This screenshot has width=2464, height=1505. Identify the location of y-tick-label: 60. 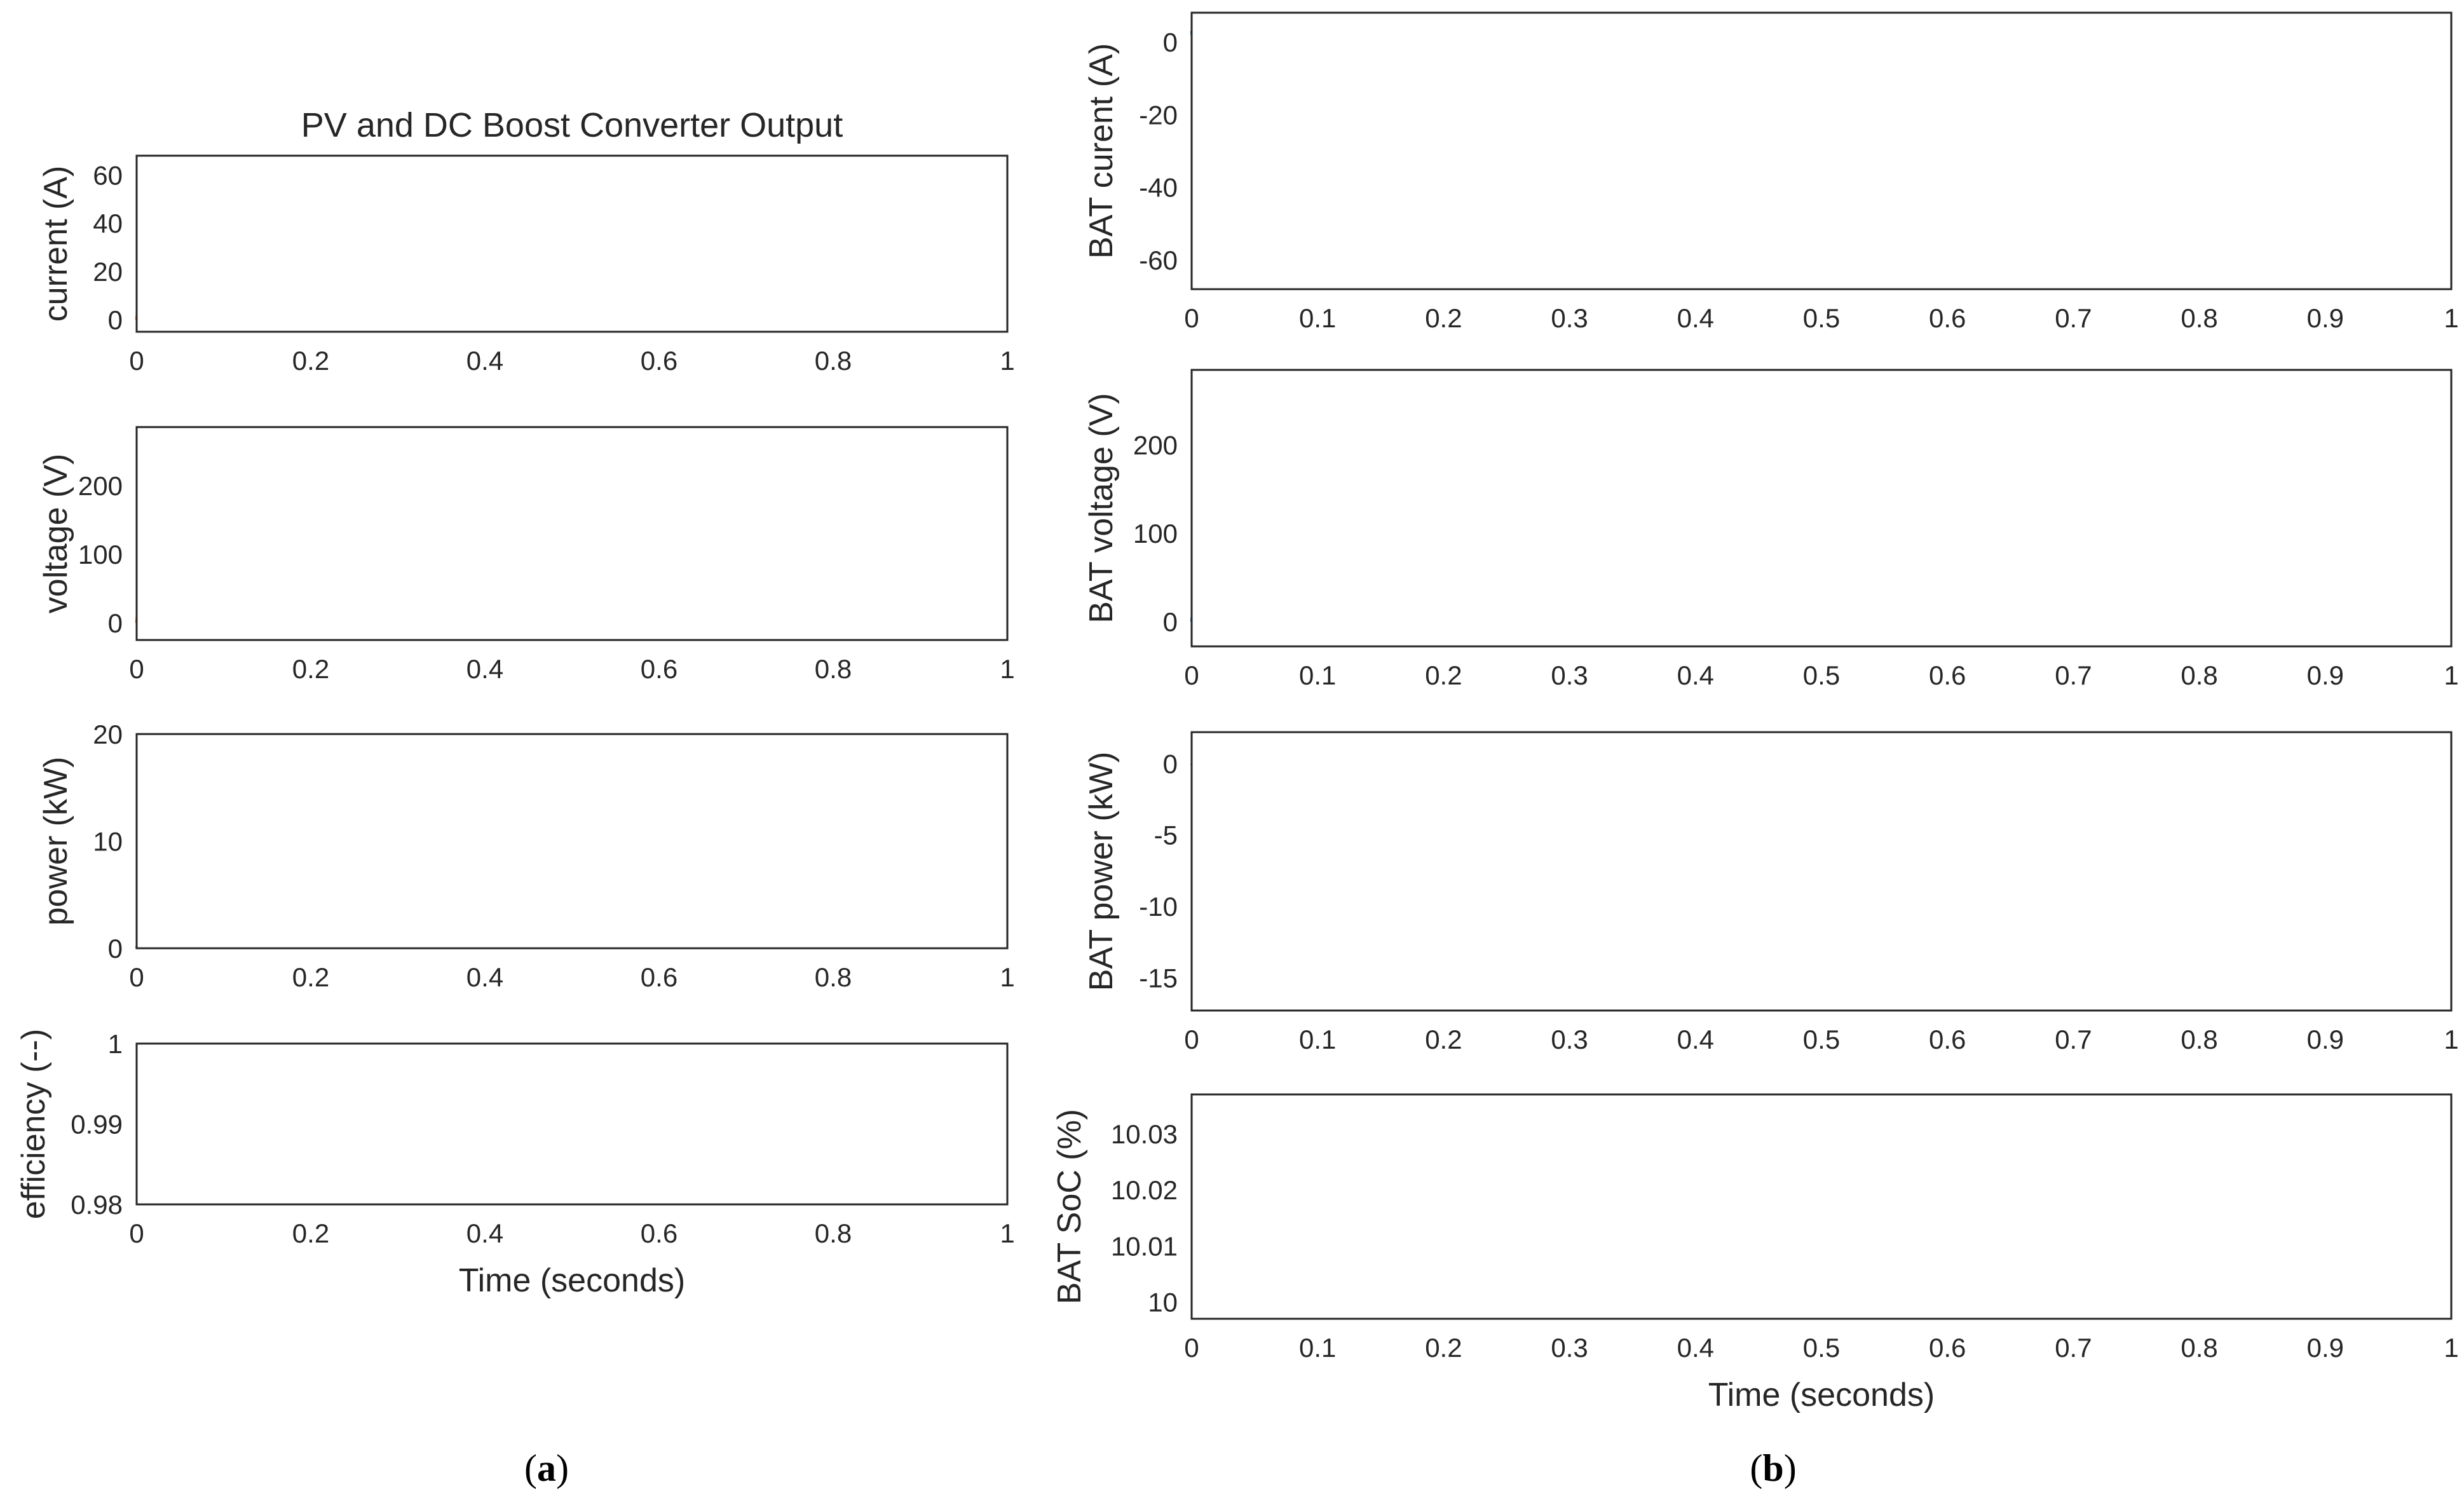
(108, 175).